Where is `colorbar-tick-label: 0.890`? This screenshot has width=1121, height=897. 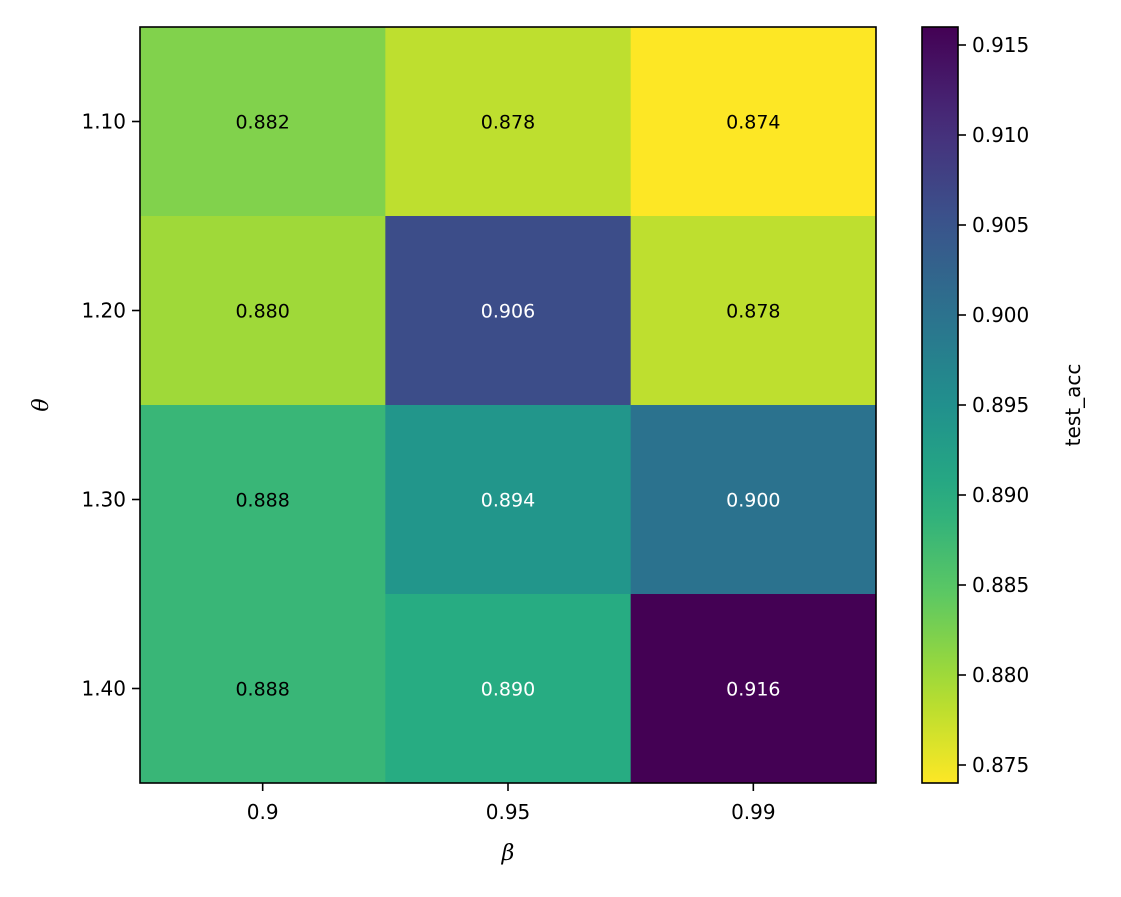 colorbar-tick-label: 0.890 is located at coordinates (1000, 495).